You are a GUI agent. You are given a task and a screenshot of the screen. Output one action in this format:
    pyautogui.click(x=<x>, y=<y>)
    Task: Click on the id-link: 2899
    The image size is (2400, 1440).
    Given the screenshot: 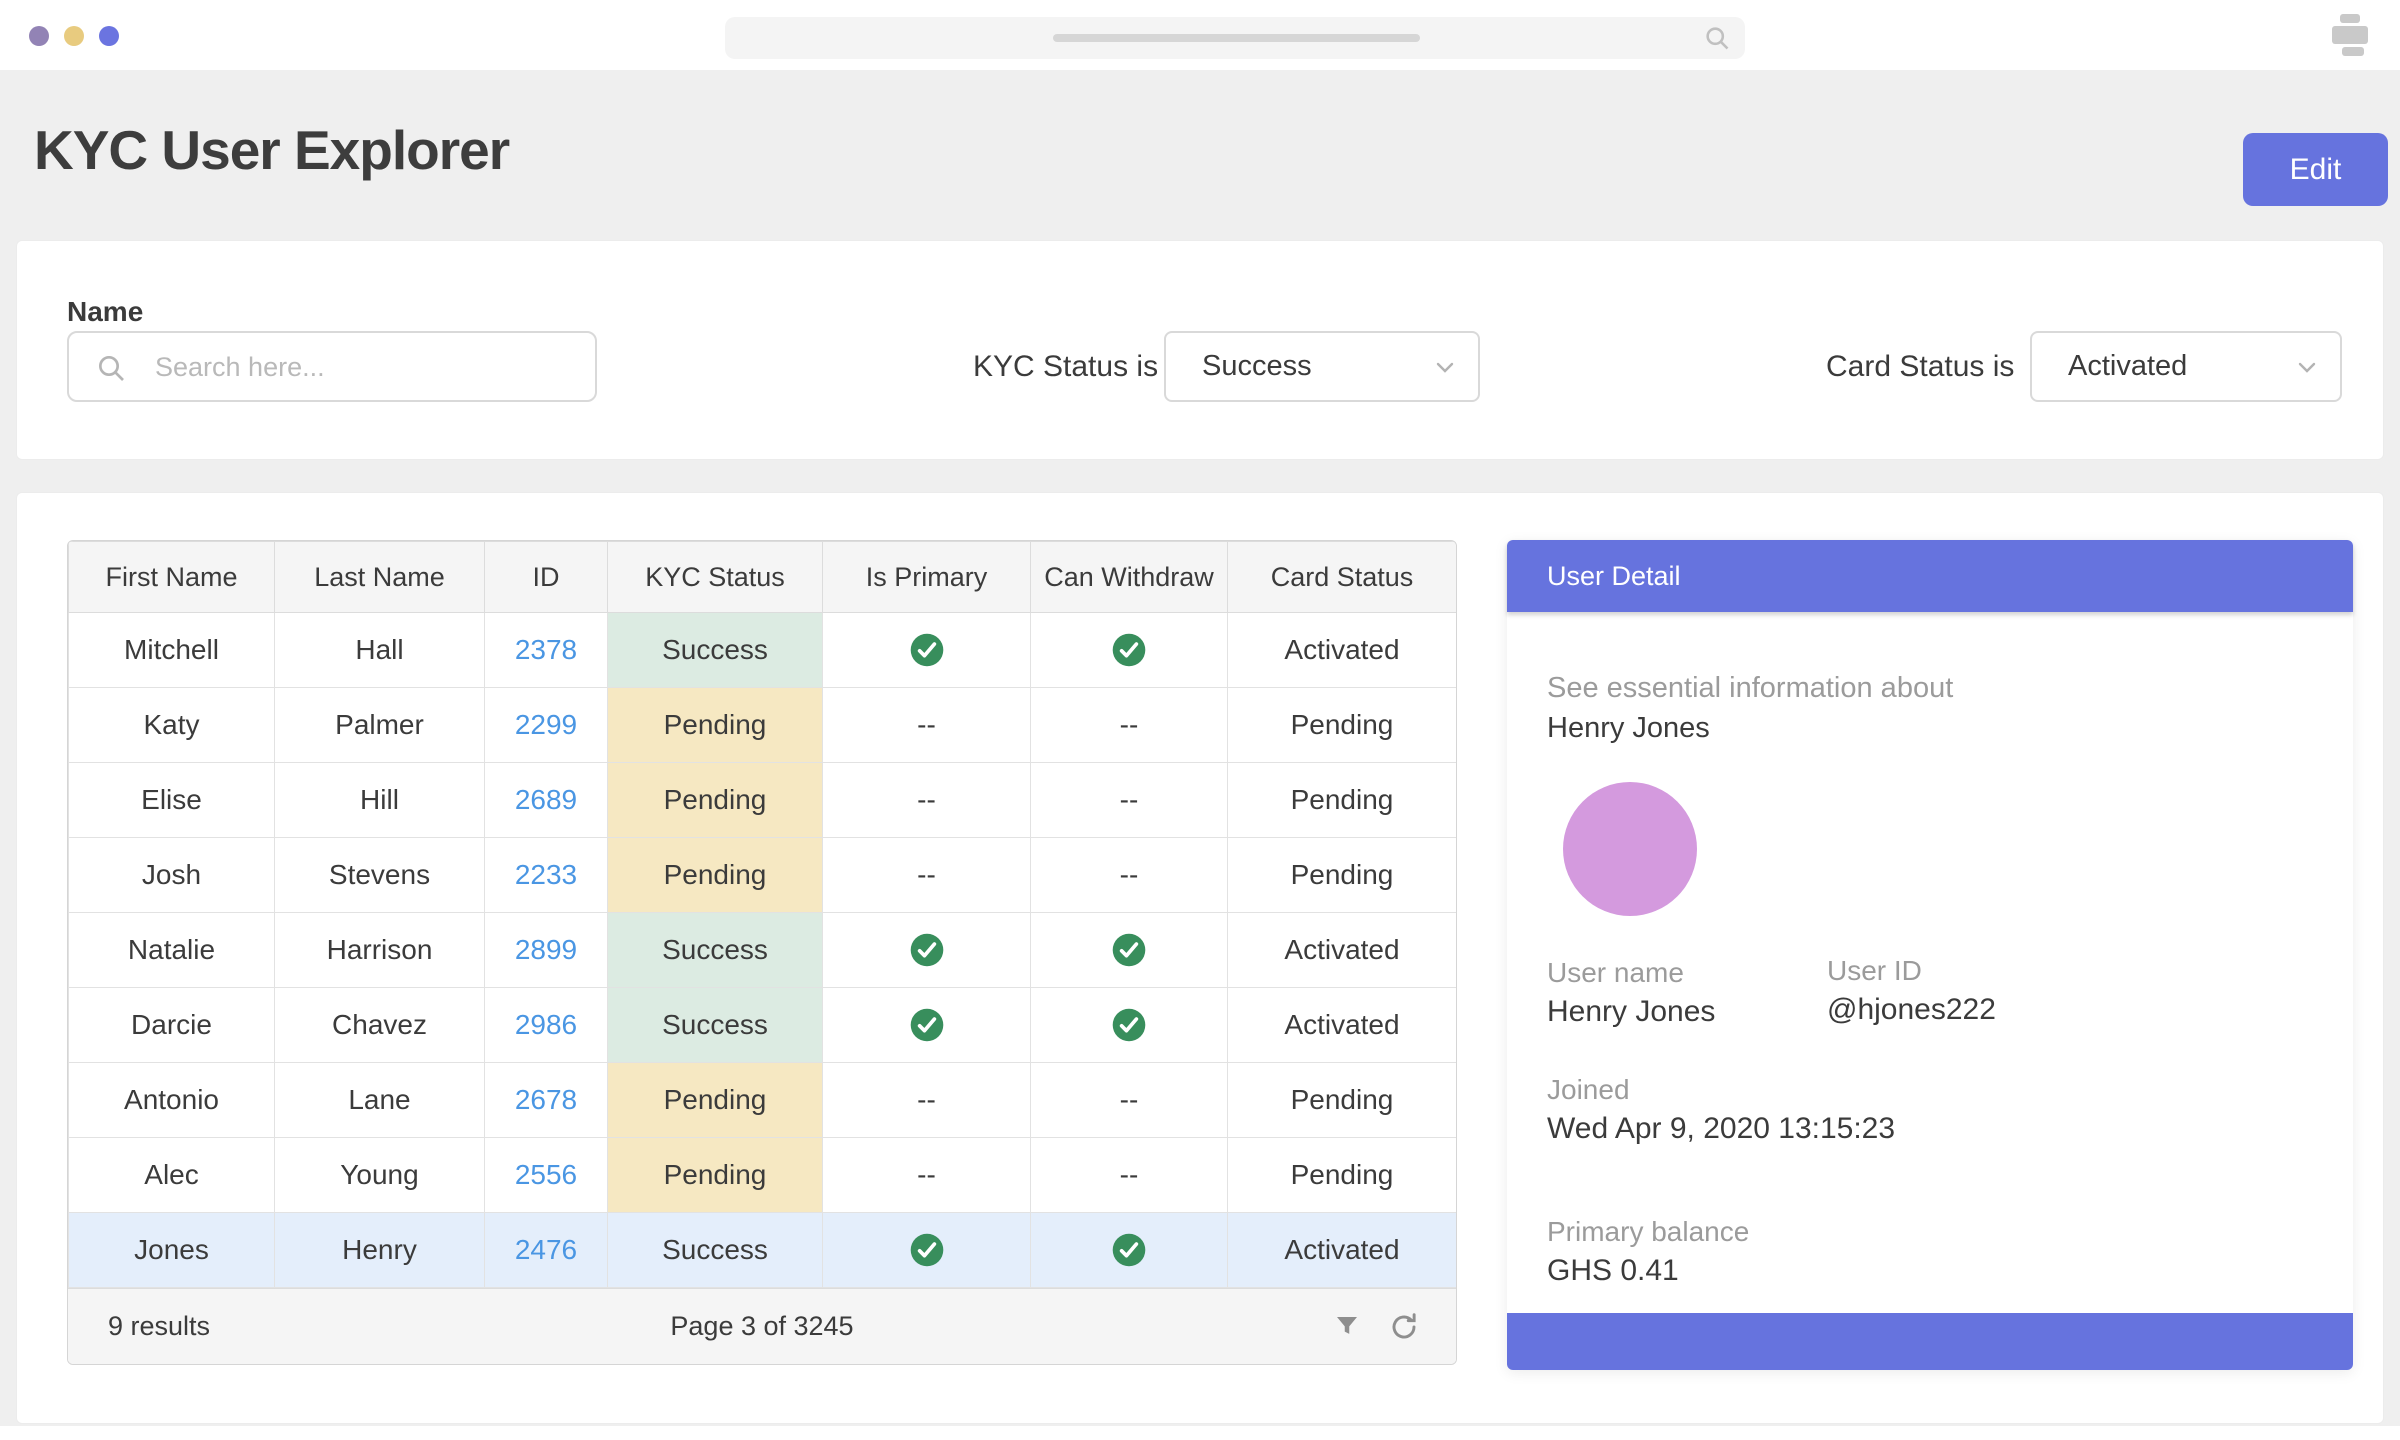 What is the action you would take?
    pyautogui.click(x=546, y=949)
    